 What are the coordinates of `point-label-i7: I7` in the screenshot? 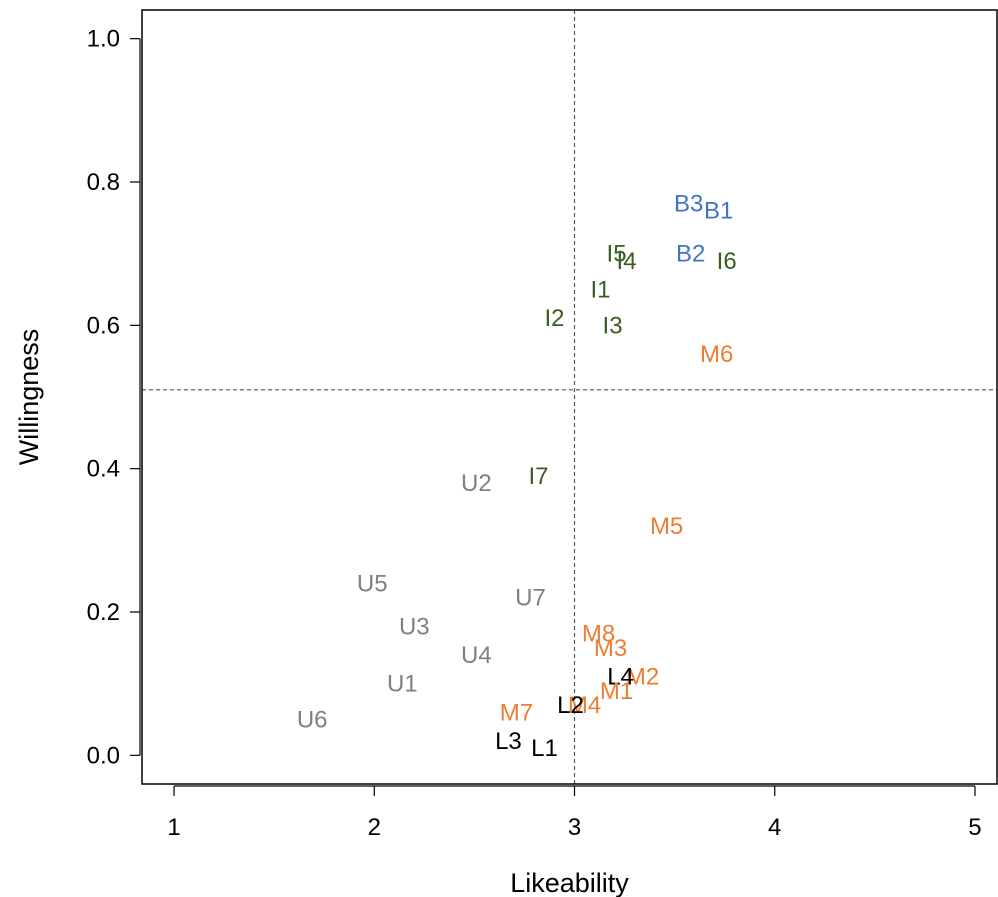 It's located at (538, 476).